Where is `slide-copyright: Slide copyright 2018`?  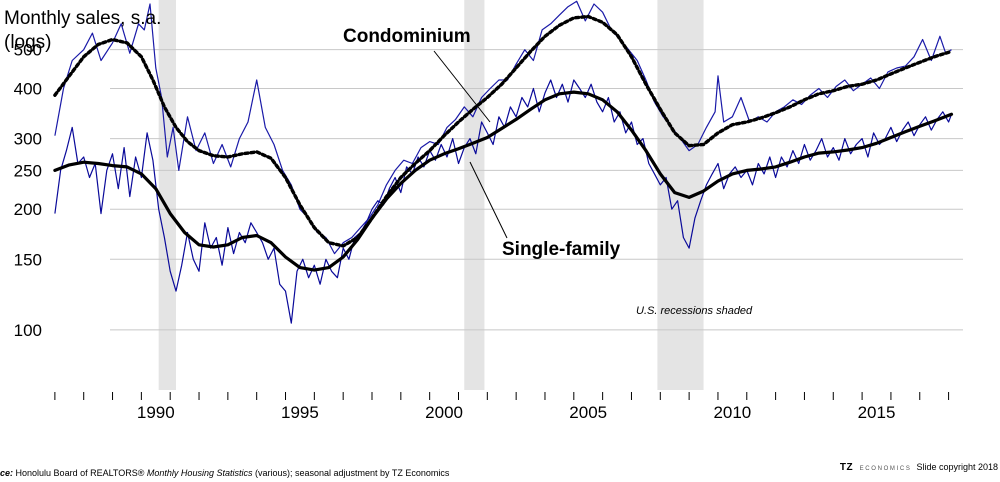 slide-copyright: Slide copyright 2018 is located at coordinates (957, 467).